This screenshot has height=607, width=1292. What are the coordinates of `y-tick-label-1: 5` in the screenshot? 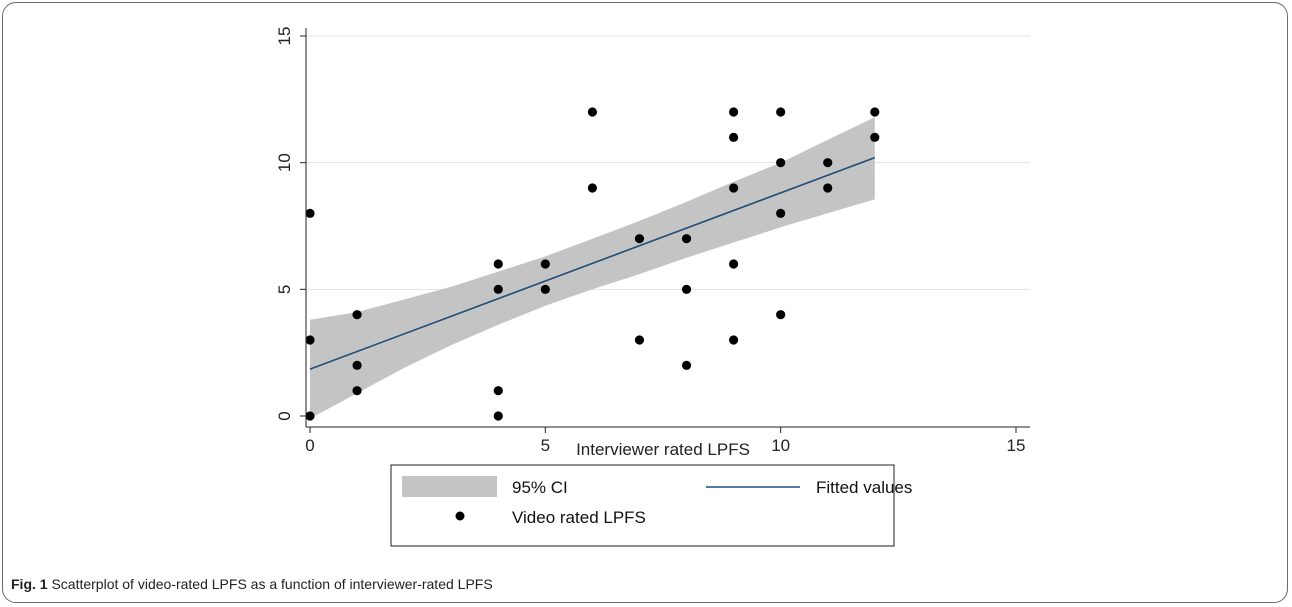 It's located at (284, 289).